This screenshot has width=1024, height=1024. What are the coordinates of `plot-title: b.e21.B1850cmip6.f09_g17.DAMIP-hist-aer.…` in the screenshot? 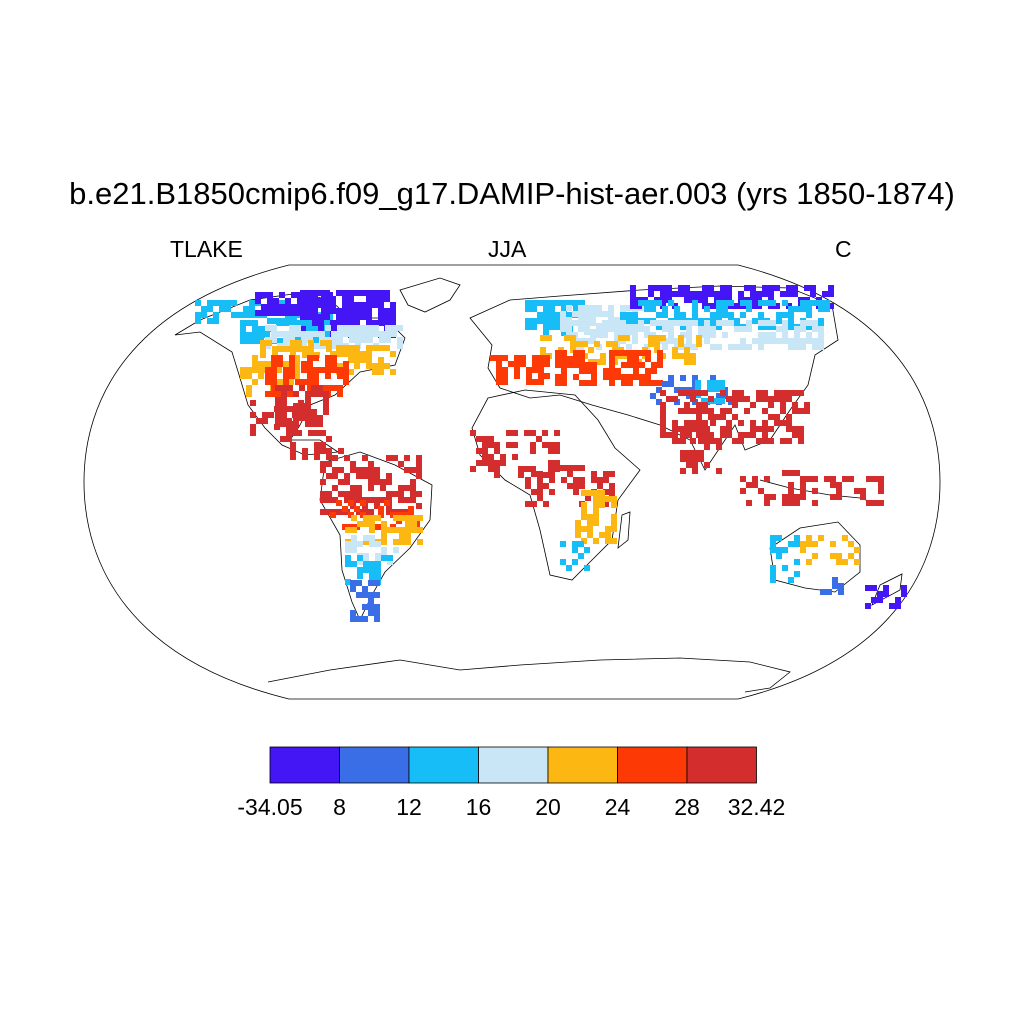 It's located at (512, 193).